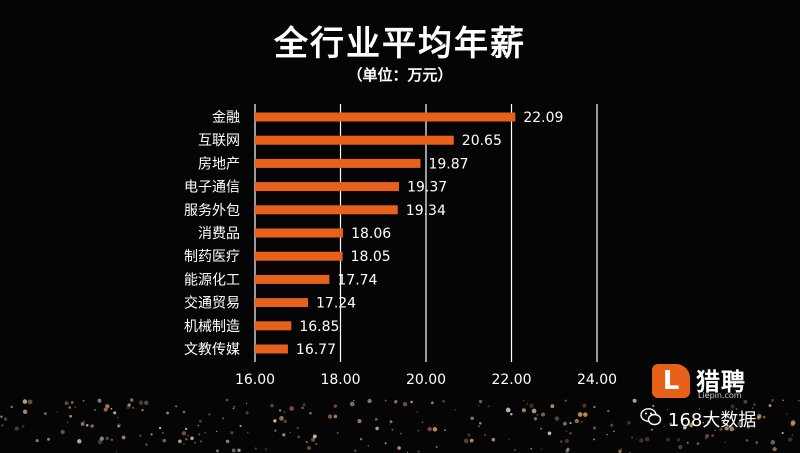 The height and width of the screenshot is (453, 800). What do you see at coordinates (651, 417) in the screenshot?
I see `wechat-icon` at bounding box center [651, 417].